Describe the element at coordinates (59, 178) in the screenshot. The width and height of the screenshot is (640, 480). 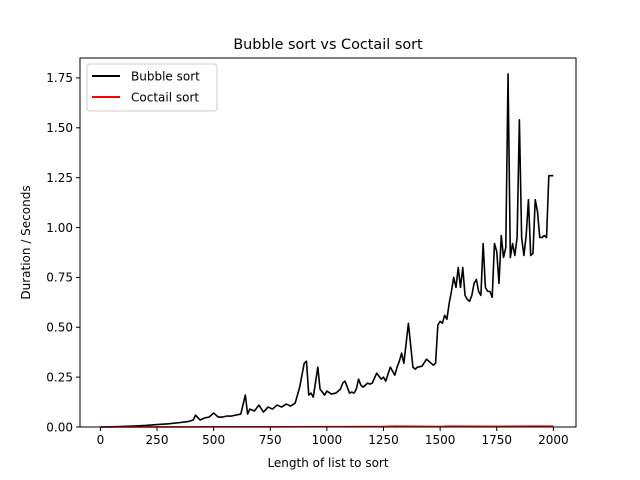
I see `y-tick-label: 1.25` at that location.